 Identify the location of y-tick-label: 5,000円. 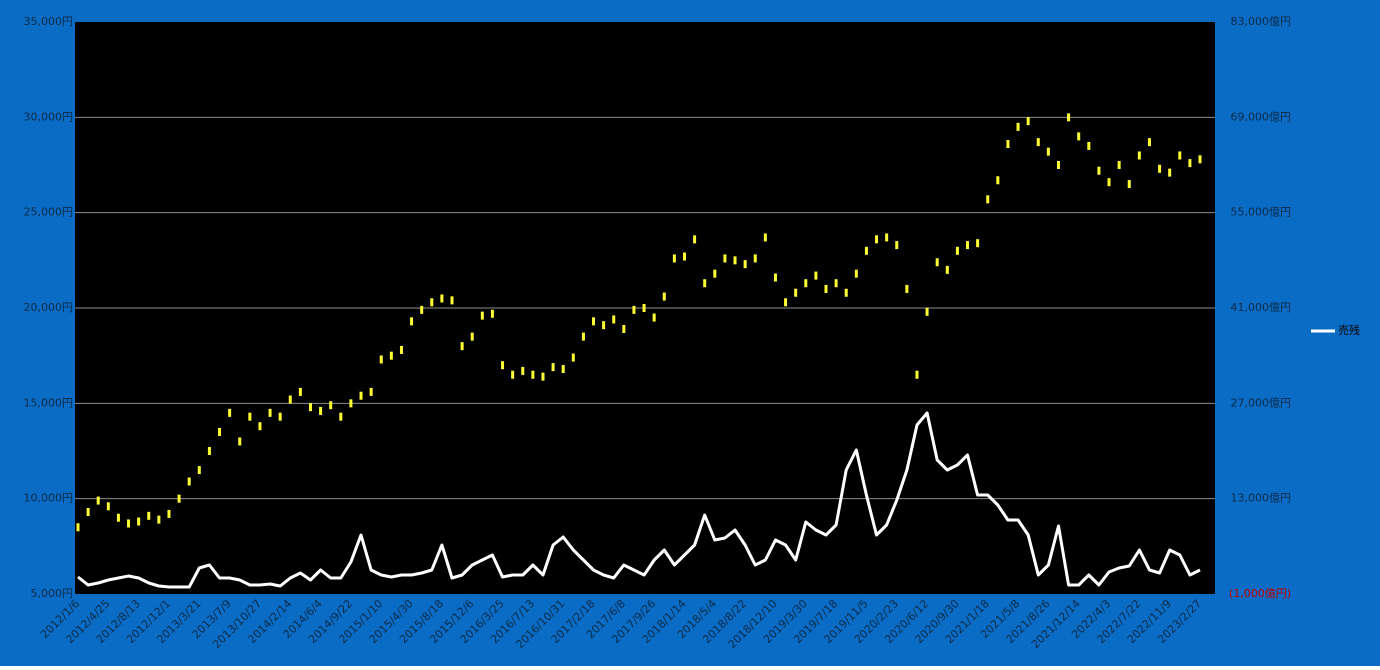
(52, 593).